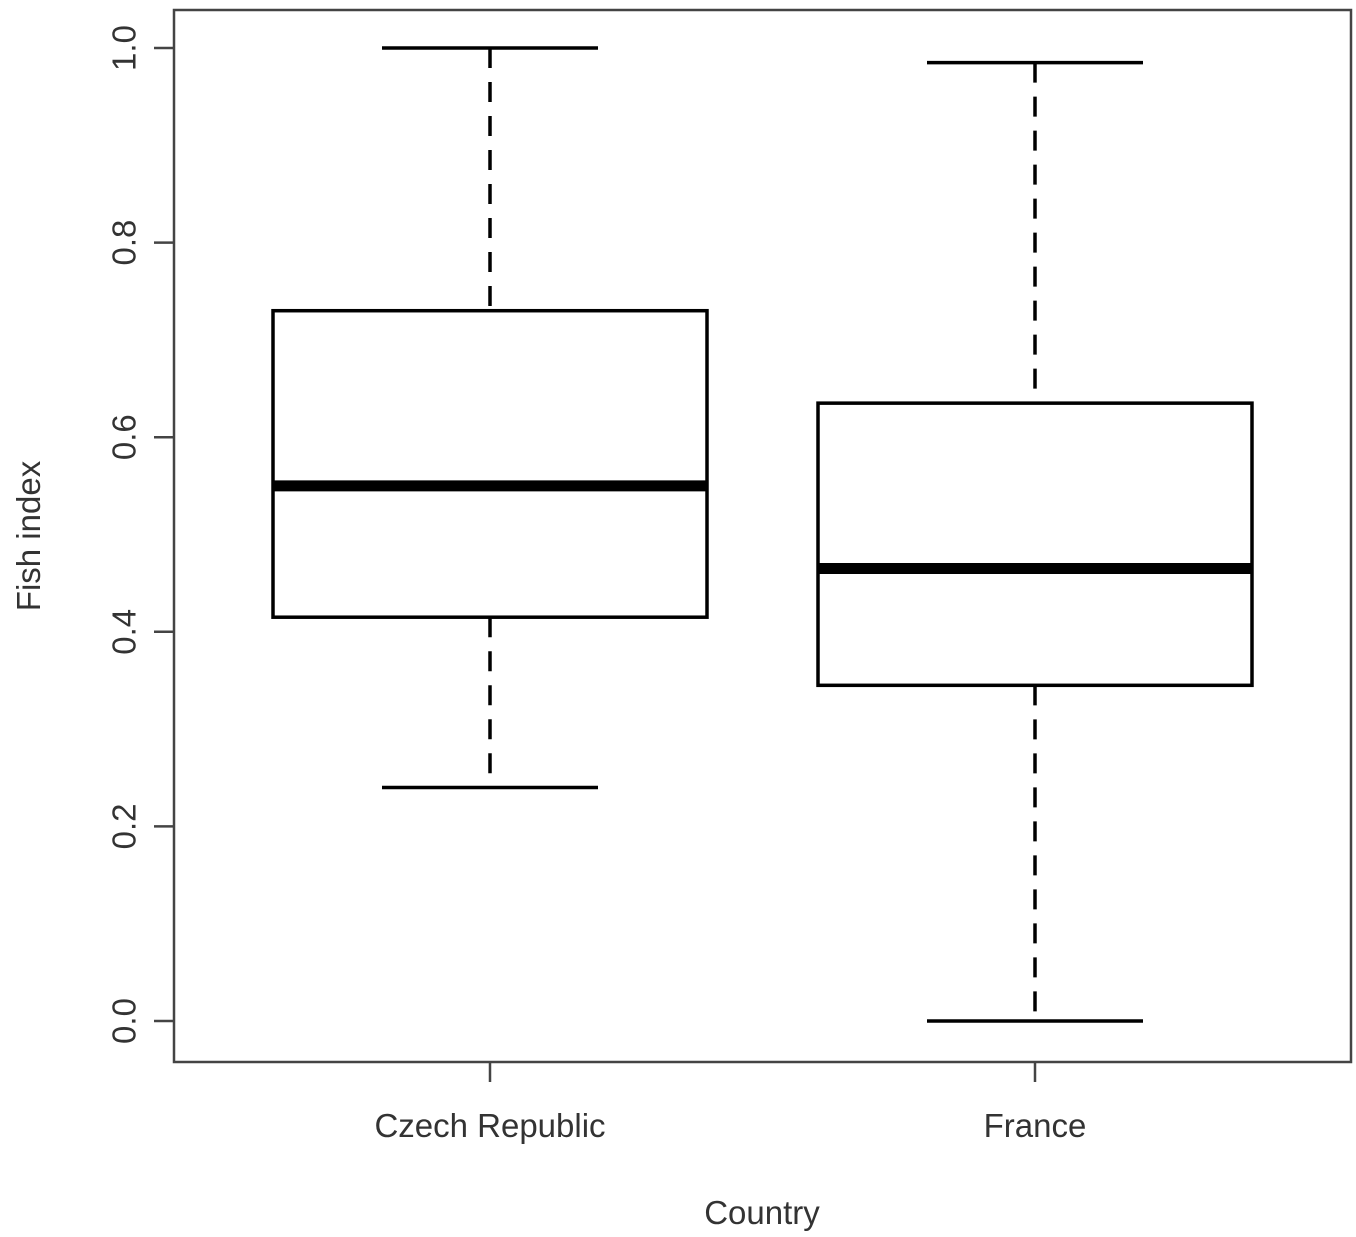  Describe the element at coordinates (124, 437) in the screenshot. I see `y-tick-label: 0.6` at that location.